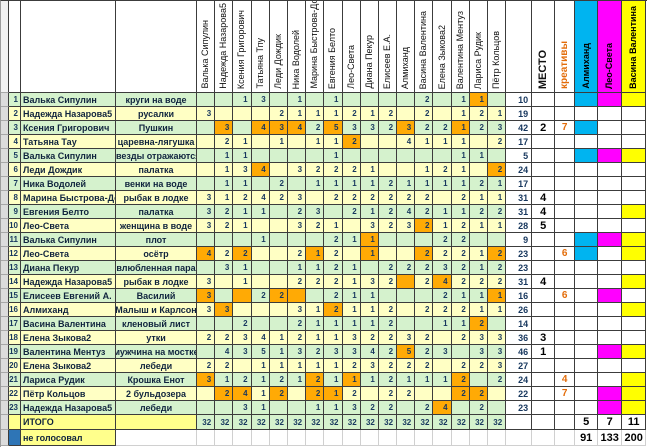 The width and height of the screenshot is (647, 447). What do you see at coordinates (15, 438) in the screenshot?
I see `not-voted-marker-cell` at bounding box center [15, 438].